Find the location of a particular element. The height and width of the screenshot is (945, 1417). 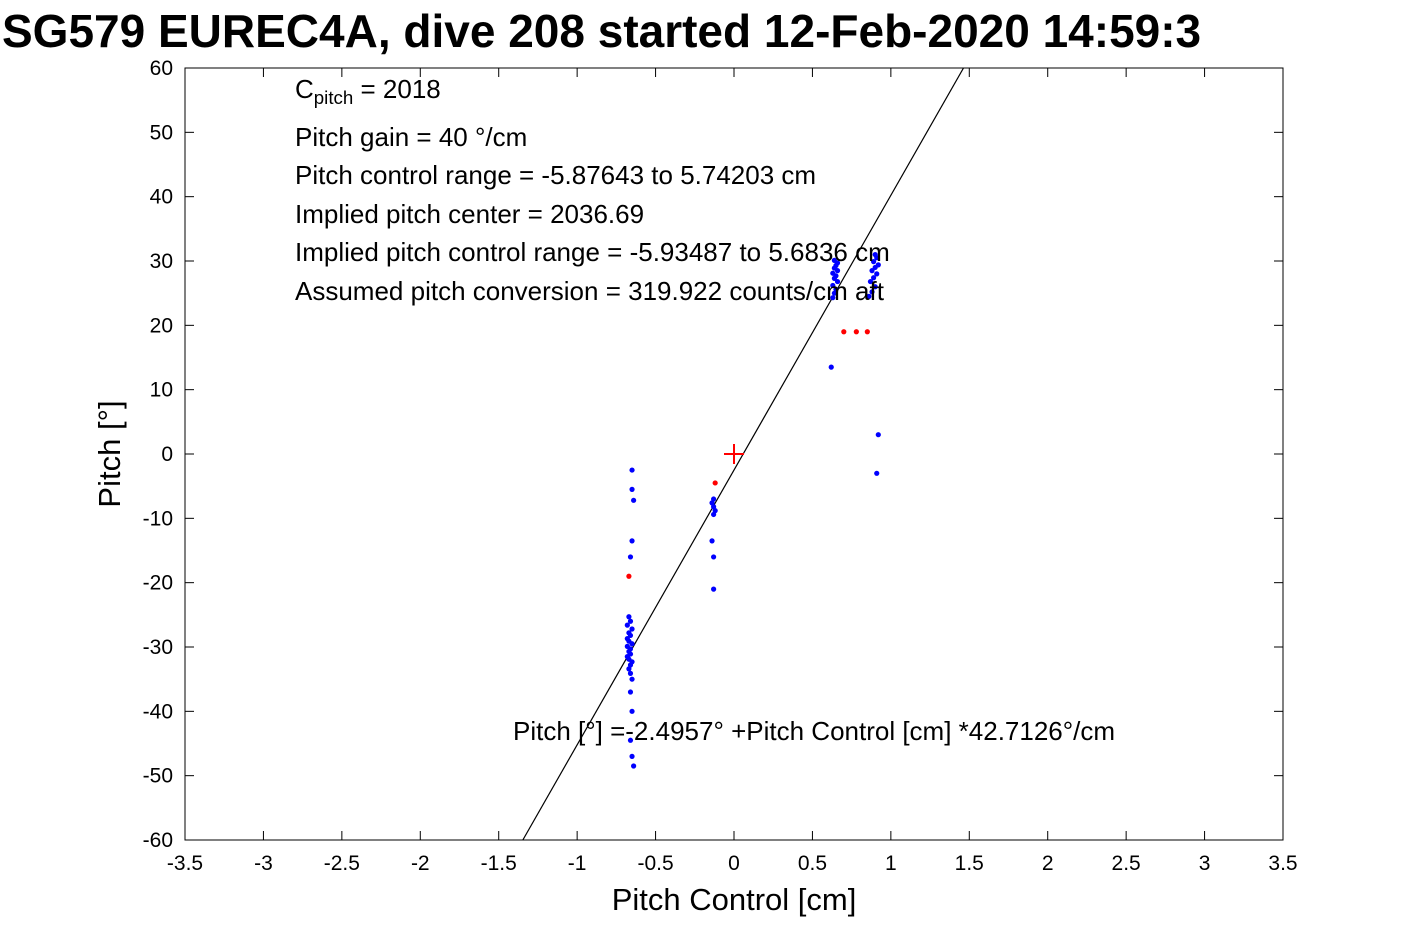

x-tick-label: -3.5 is located at coordinates (185, 863).